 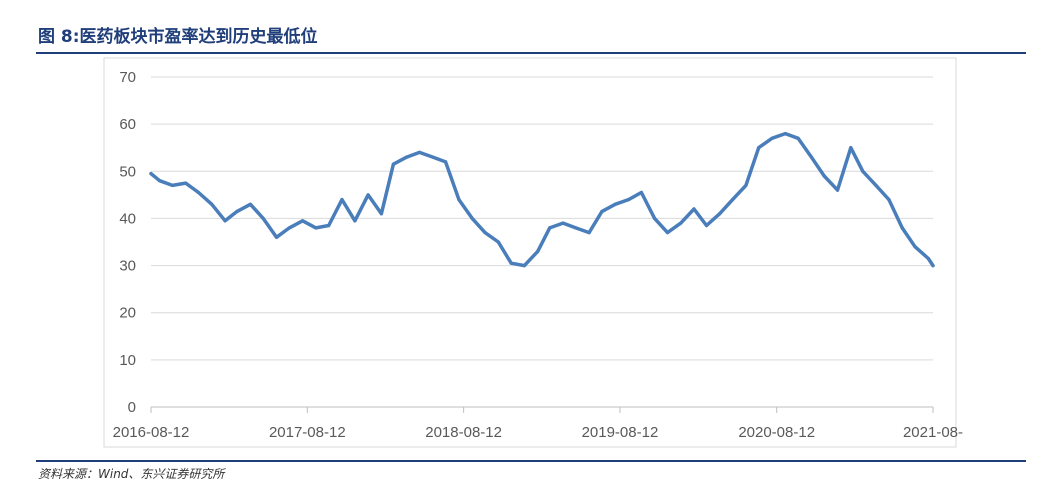 What do you see at coordinates (127, 124) in the screenshot?
I see `y-tick-label: 60` at bounding box center [127, 124].